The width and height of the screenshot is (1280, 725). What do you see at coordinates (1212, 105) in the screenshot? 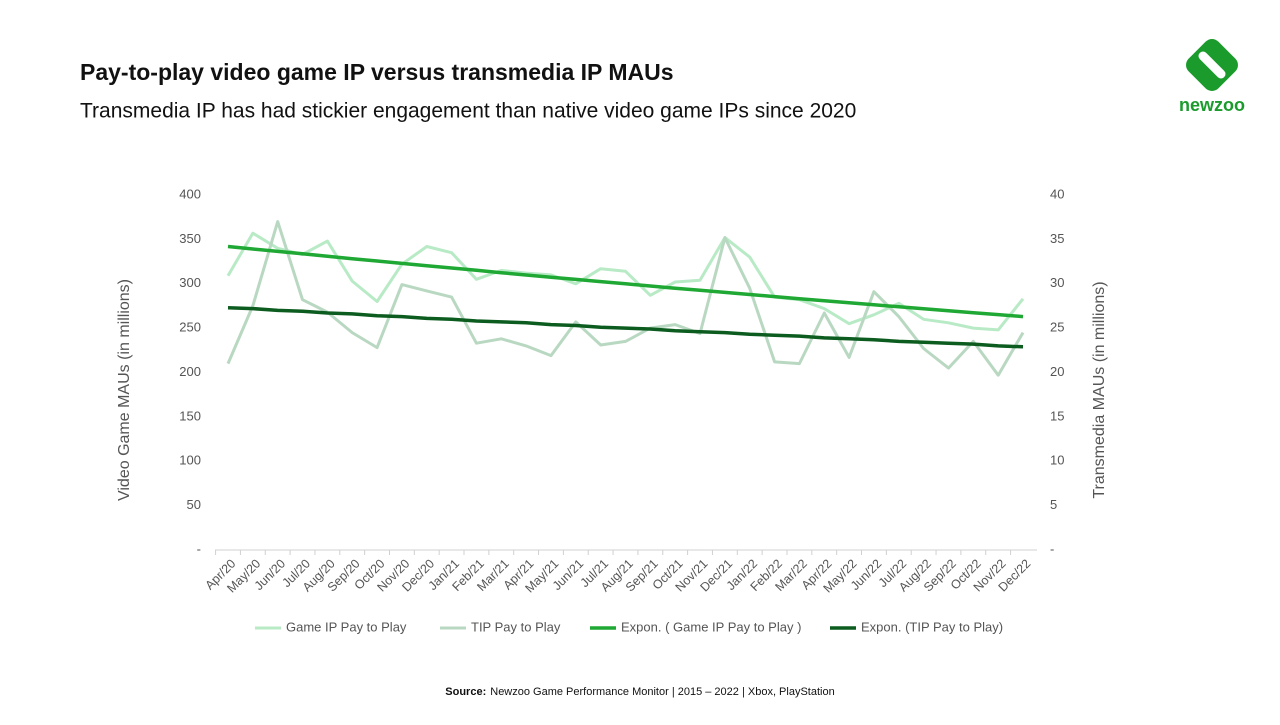
I see `logo-text: newzoo` at bounding box center [1212, 105].